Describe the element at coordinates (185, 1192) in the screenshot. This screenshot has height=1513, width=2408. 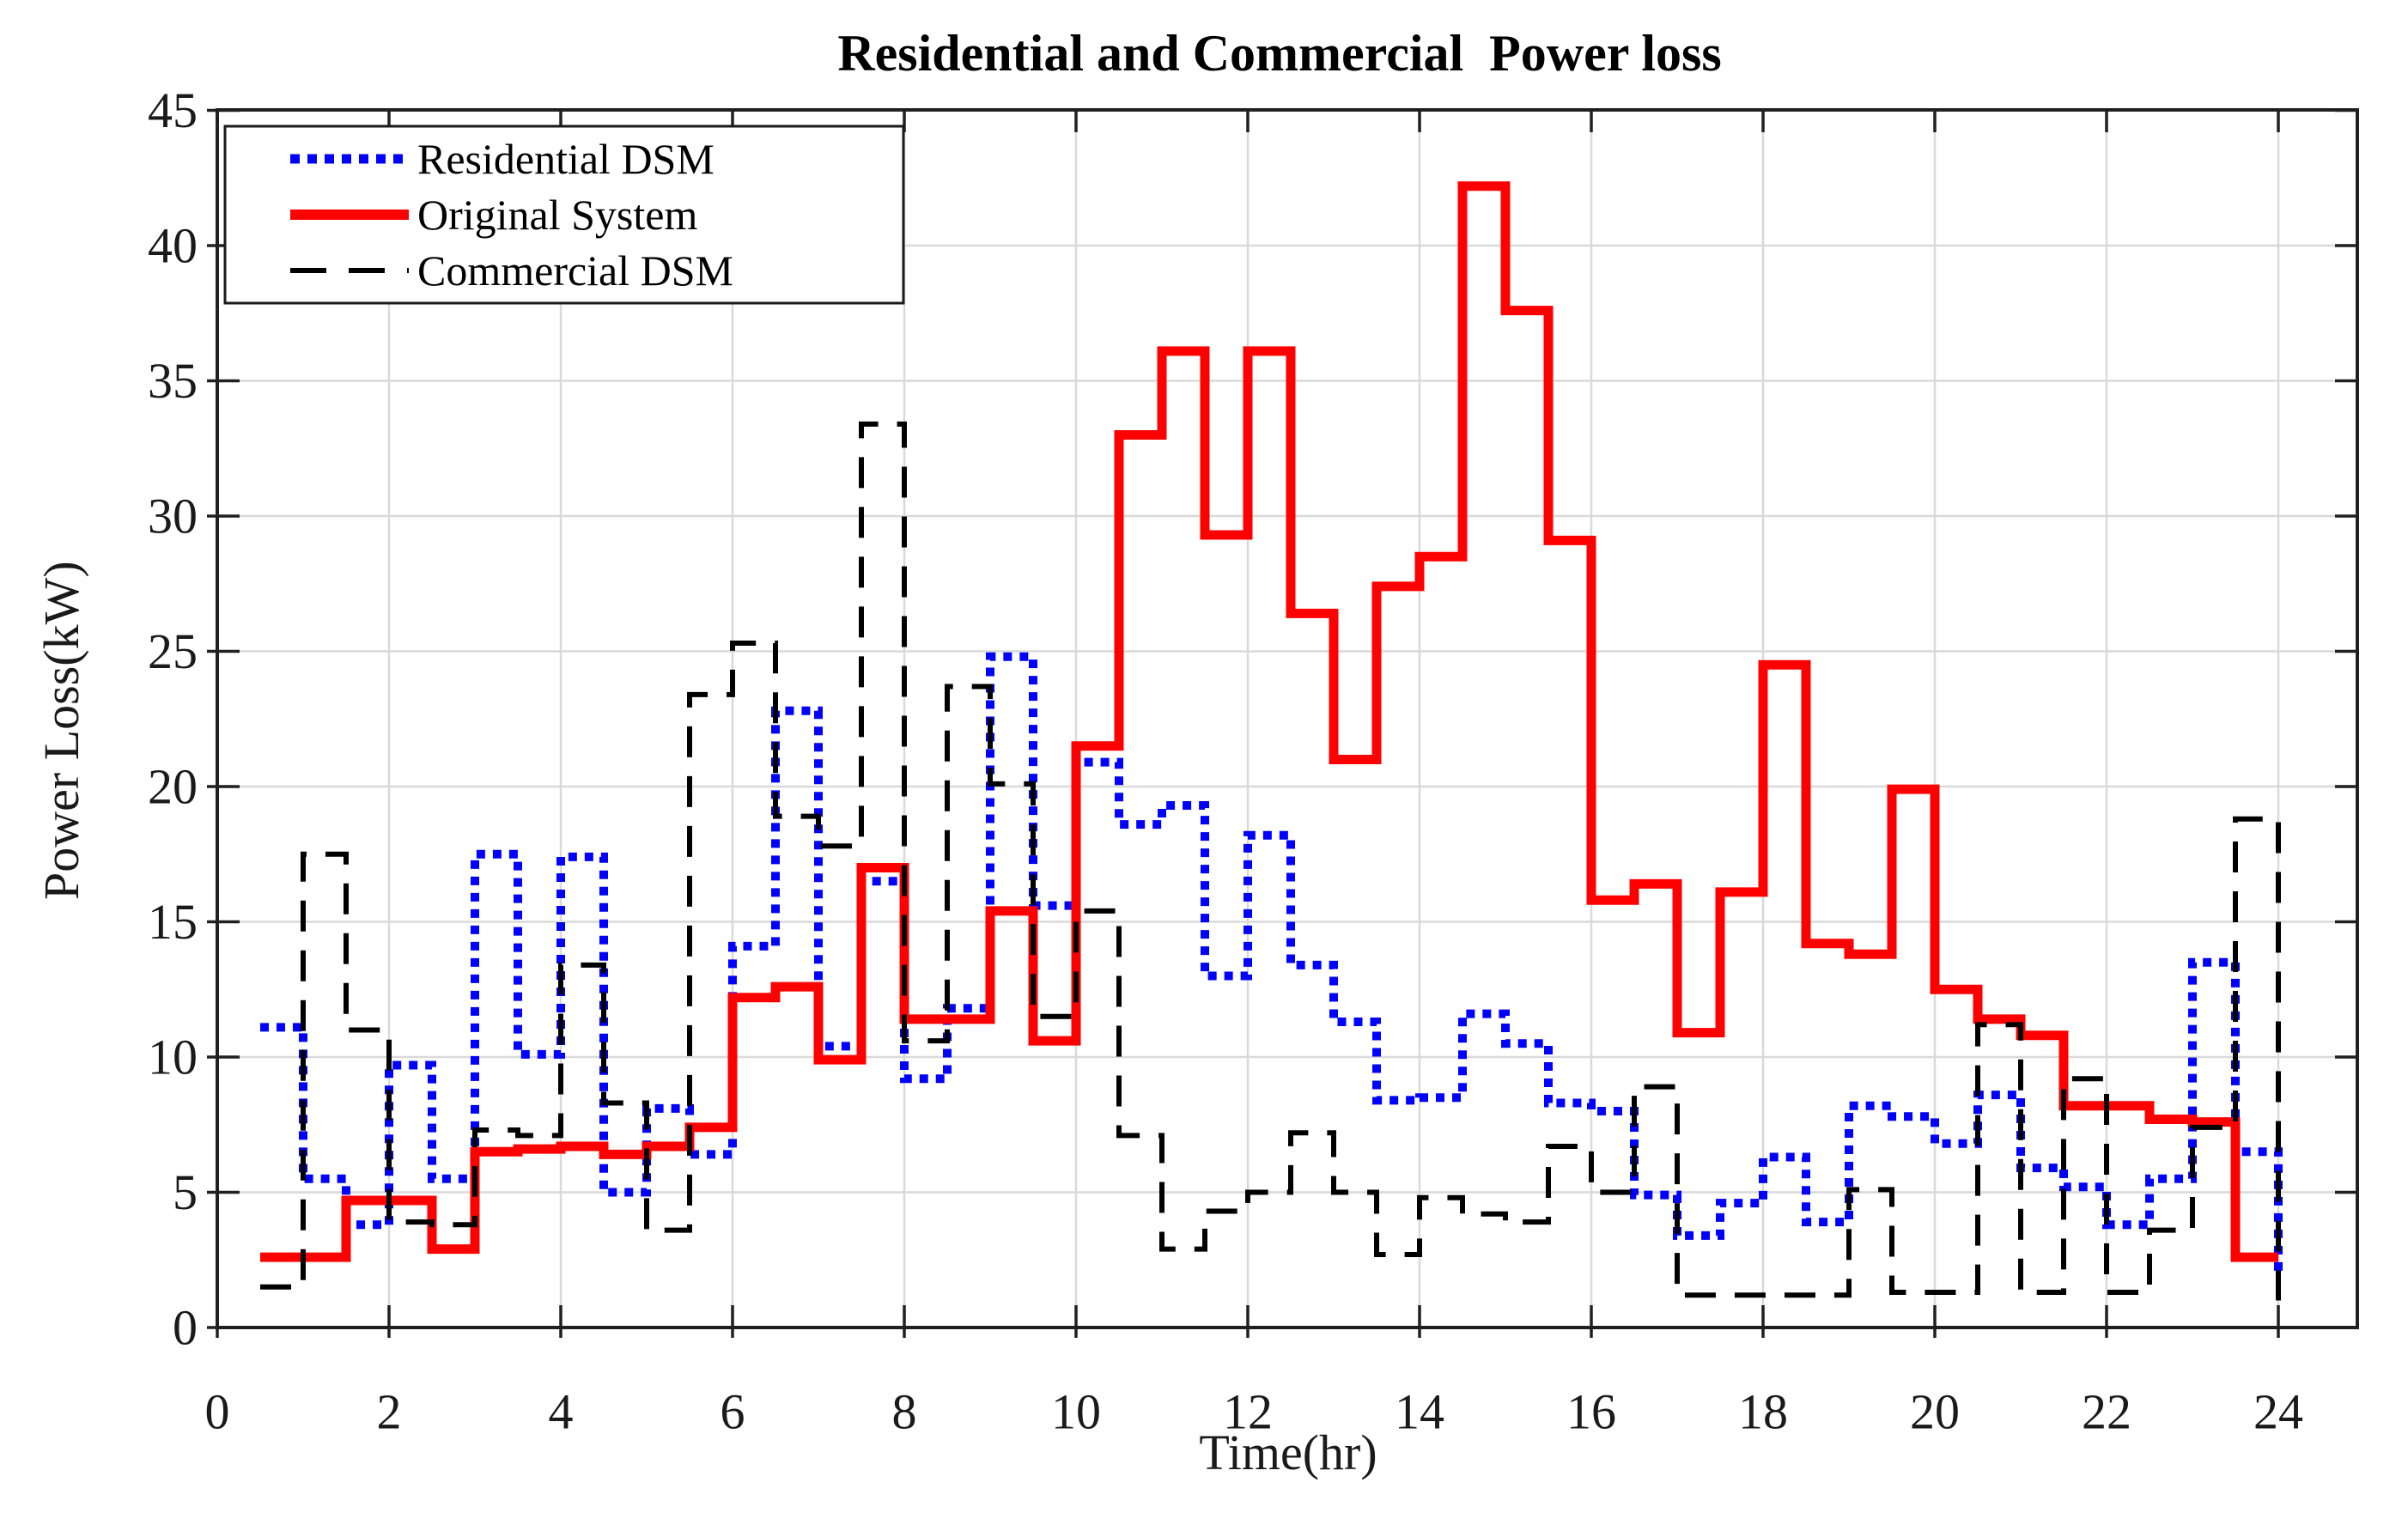
I see `y-tick-label: 5` at that location.